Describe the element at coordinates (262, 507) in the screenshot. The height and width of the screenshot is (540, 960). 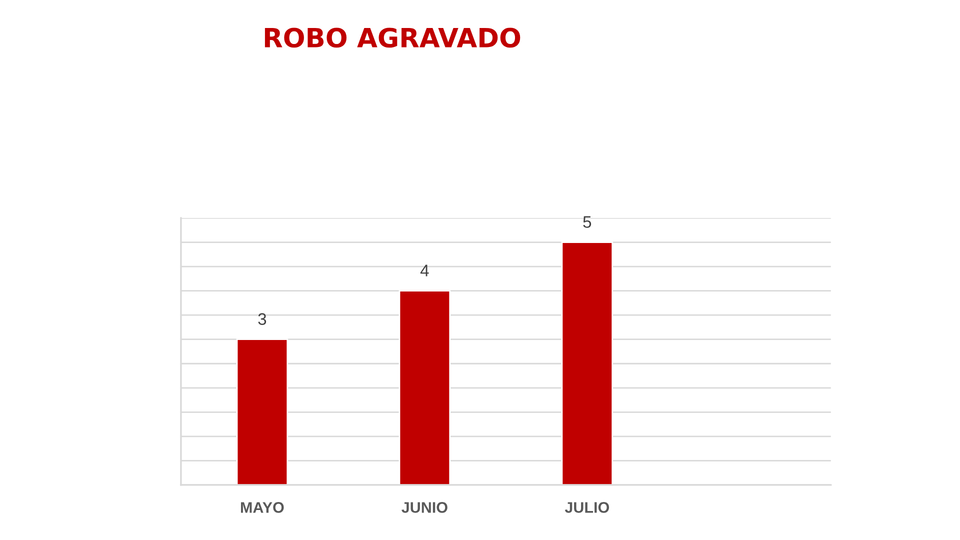
I see `x-tick-label: MAYO` at that location.